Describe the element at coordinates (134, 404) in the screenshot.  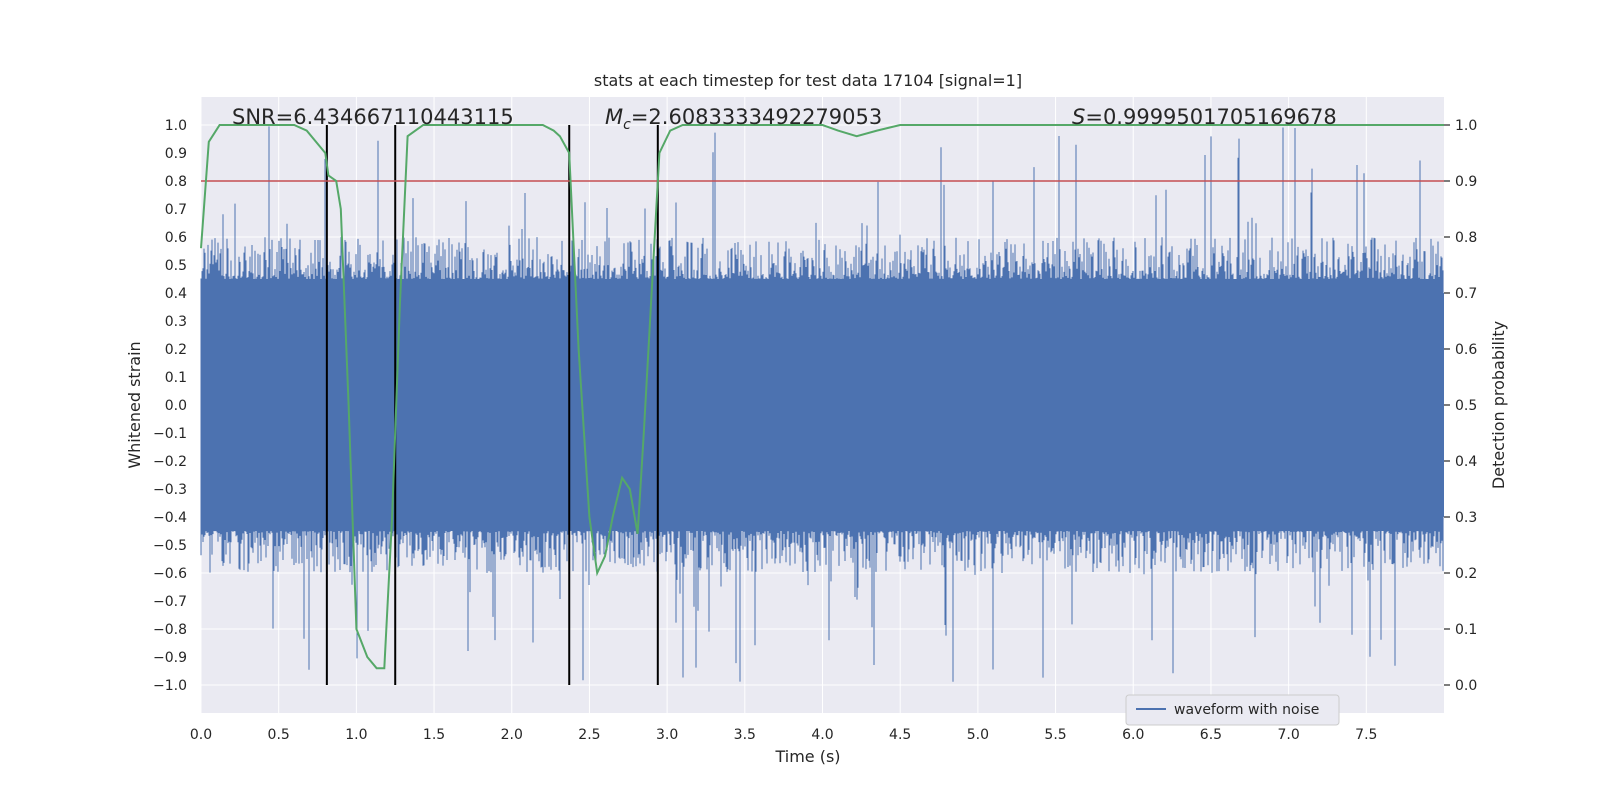
I see `left-y-axis-label: Whitened strain` at that location.